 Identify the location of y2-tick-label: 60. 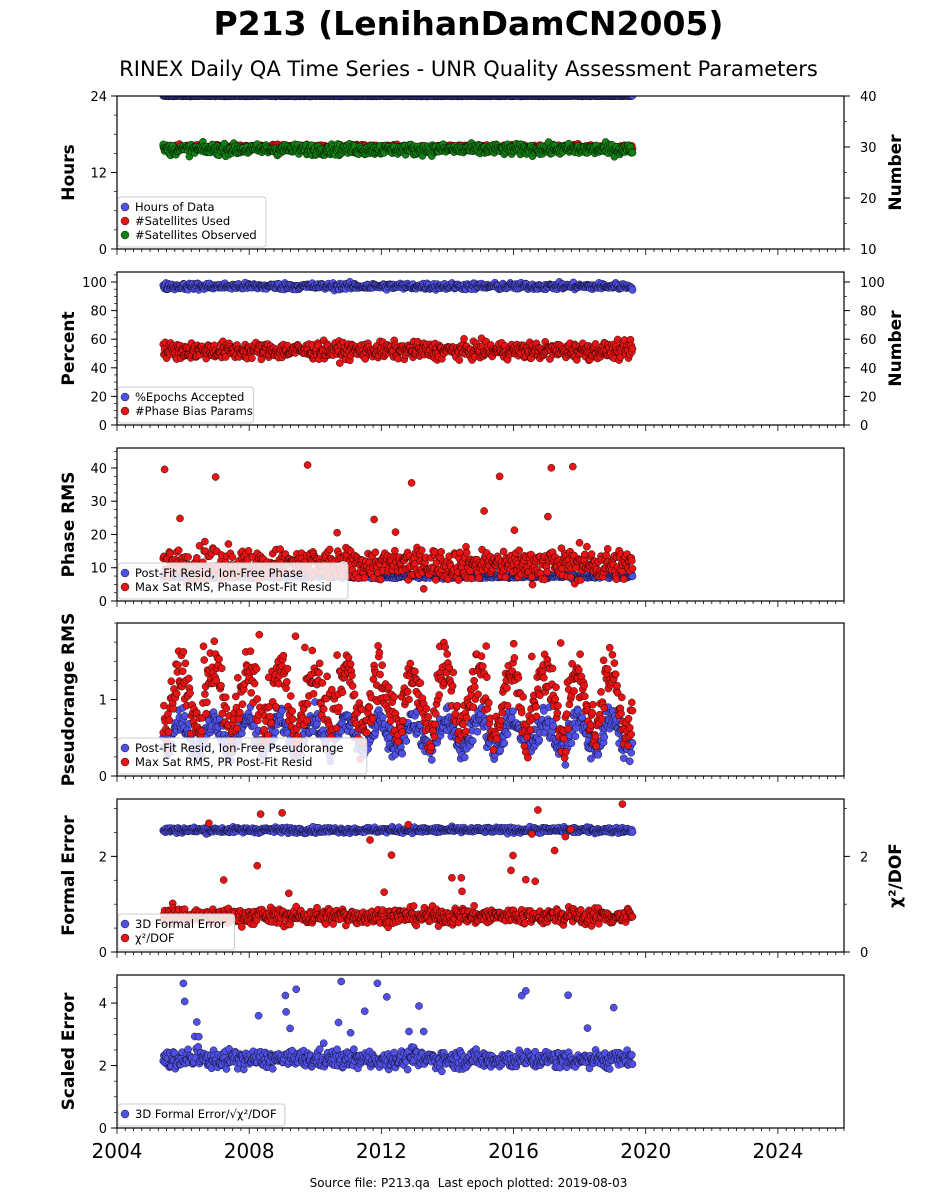
(868, 340).